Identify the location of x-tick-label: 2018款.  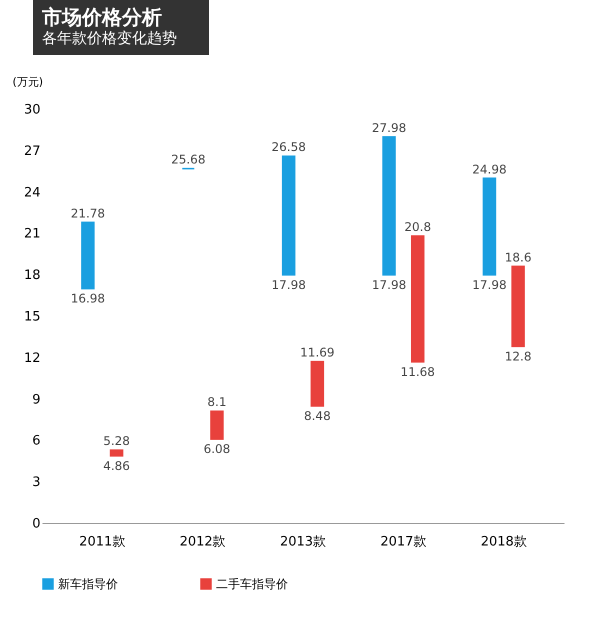
(503, 542).